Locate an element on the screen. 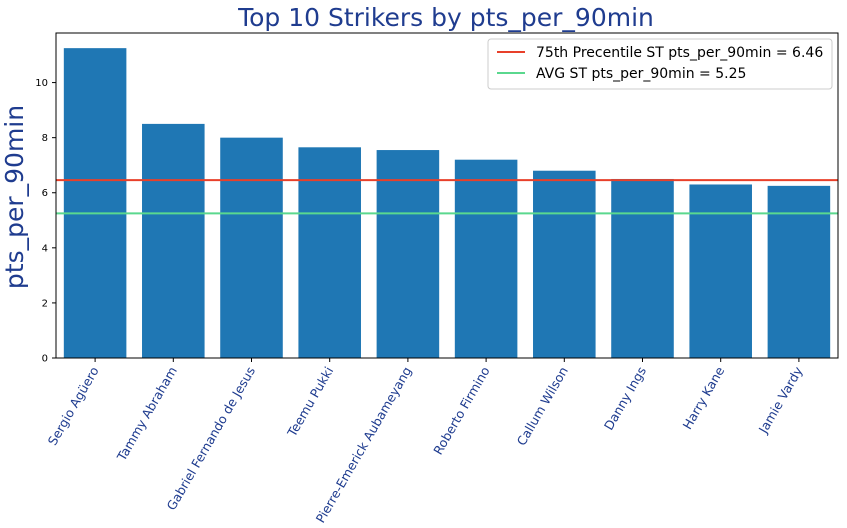 The height and width of the screenshot is (528, 847). x-tick-label: Callum Wilson is located at coordinates (542, 406).